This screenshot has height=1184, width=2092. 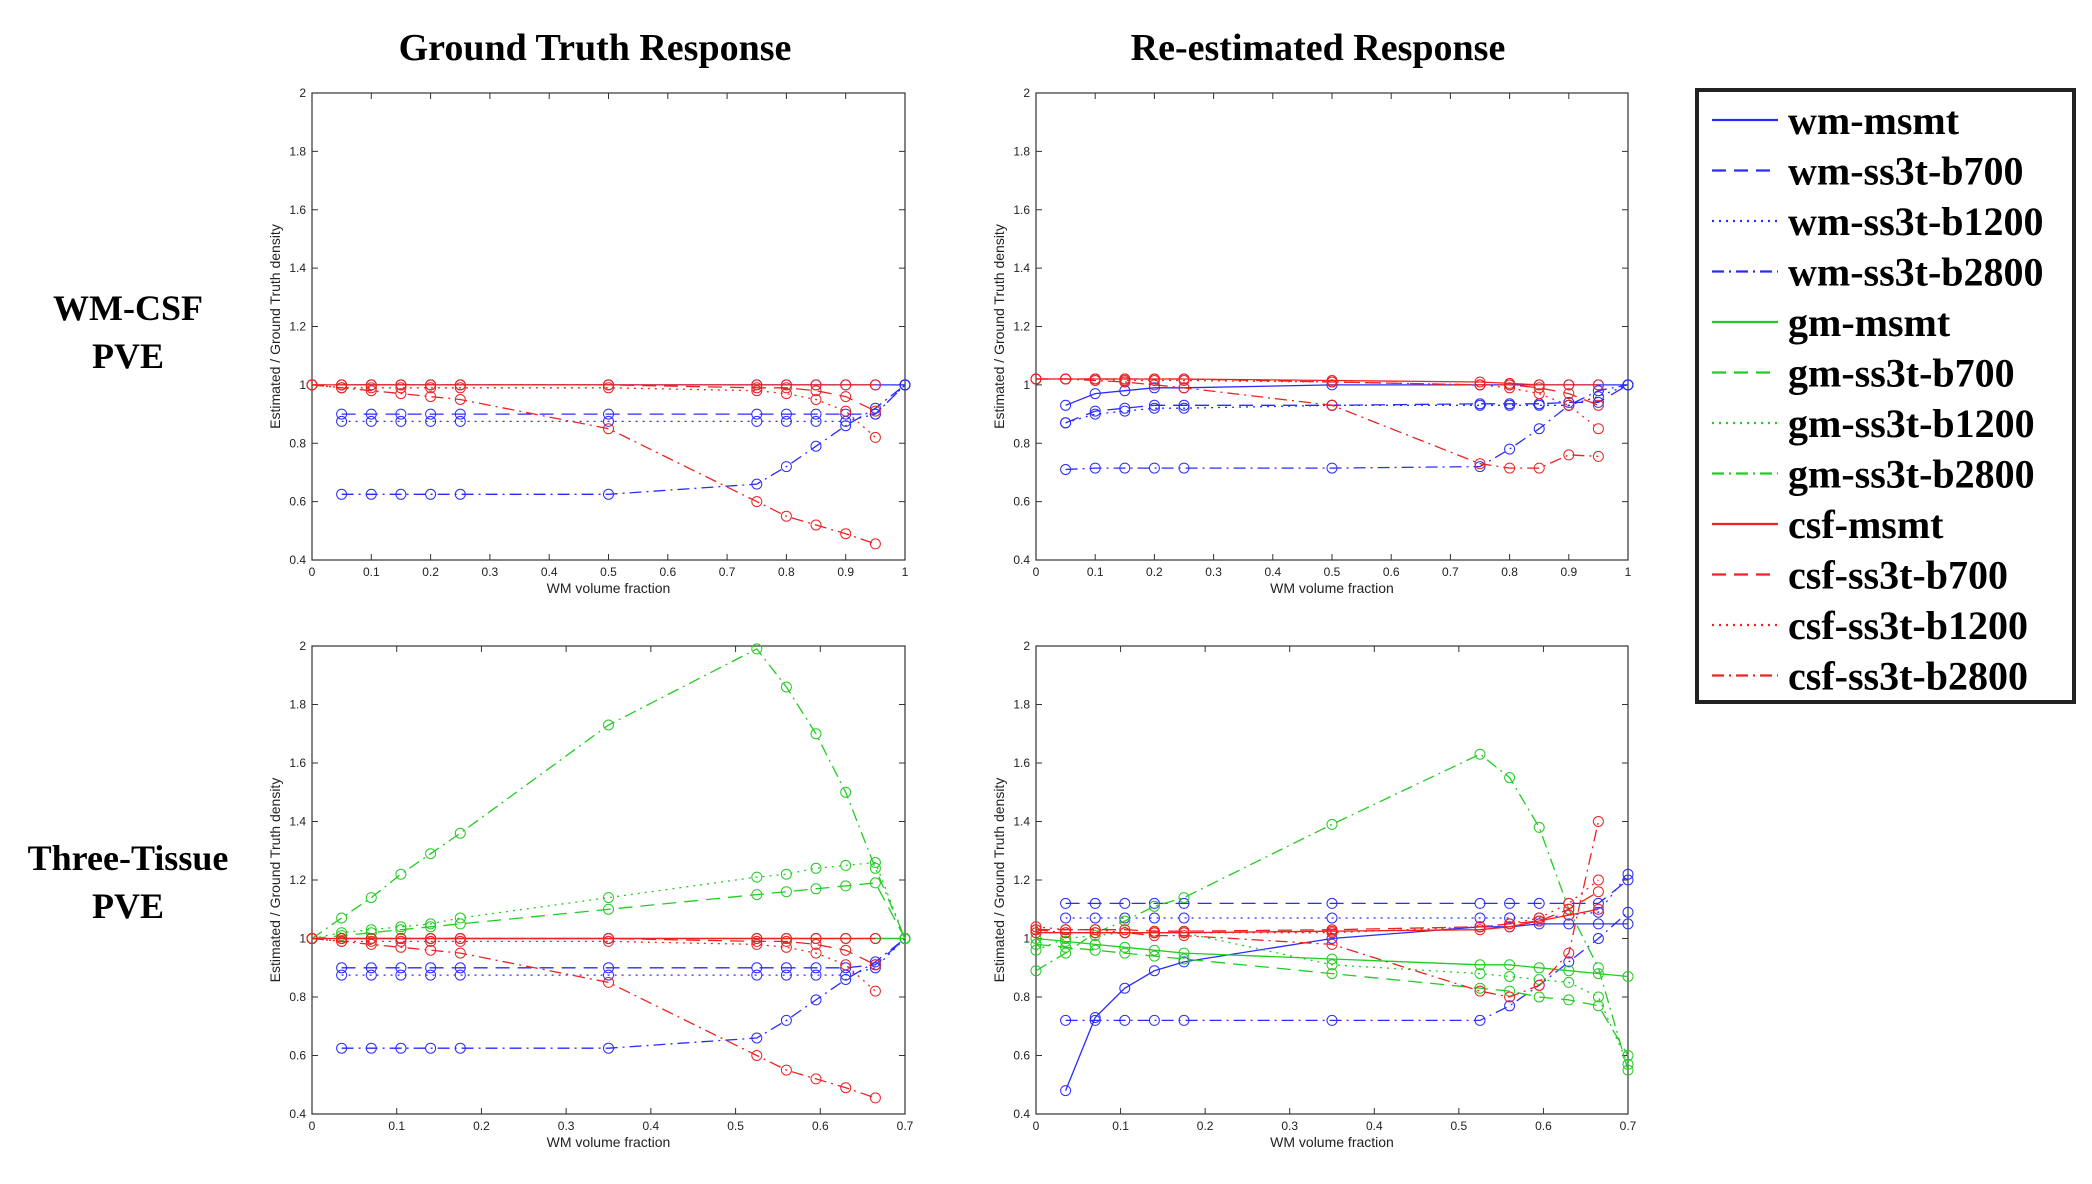 What do you see at coordinates (593, 952) in the screenshot?
I see `series-csf-ss3t-b700` at bounding box center [593, 952].